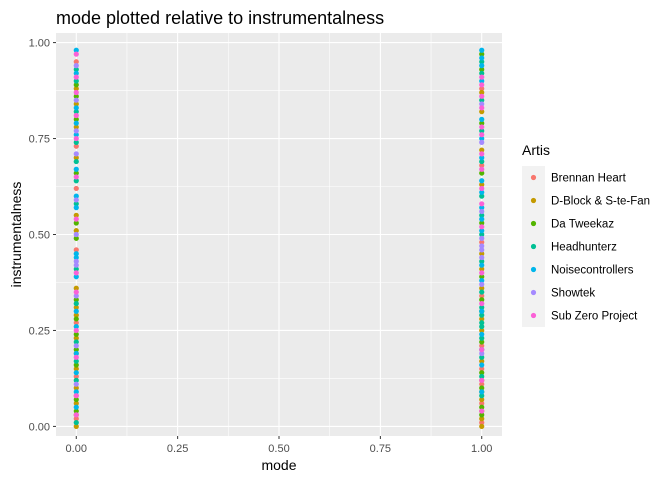  I want to click on y-tick-label: 0.50, so click(39, 236).